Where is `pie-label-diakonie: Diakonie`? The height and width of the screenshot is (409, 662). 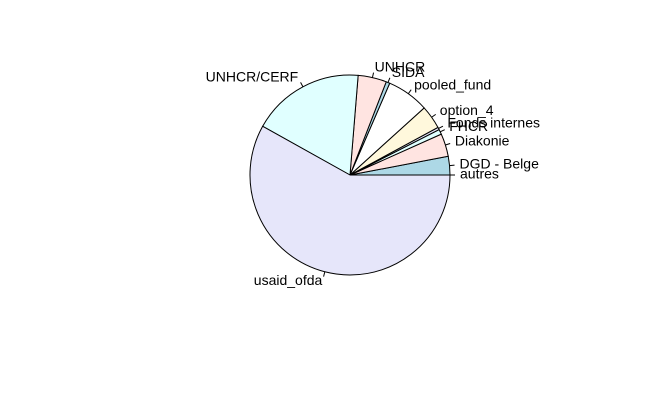
pie-label-diakonie: Diakonie is located at coordinates (482, 141).